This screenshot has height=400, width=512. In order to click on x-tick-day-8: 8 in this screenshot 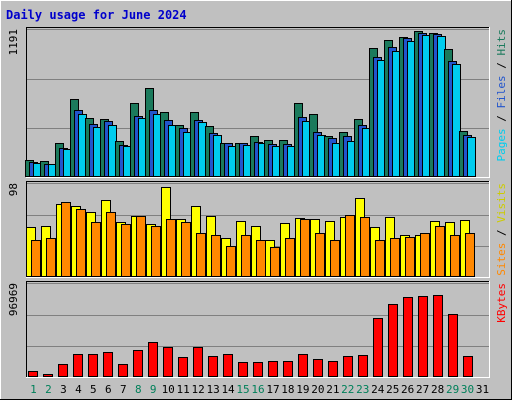, I will do `click(138, 389)`.